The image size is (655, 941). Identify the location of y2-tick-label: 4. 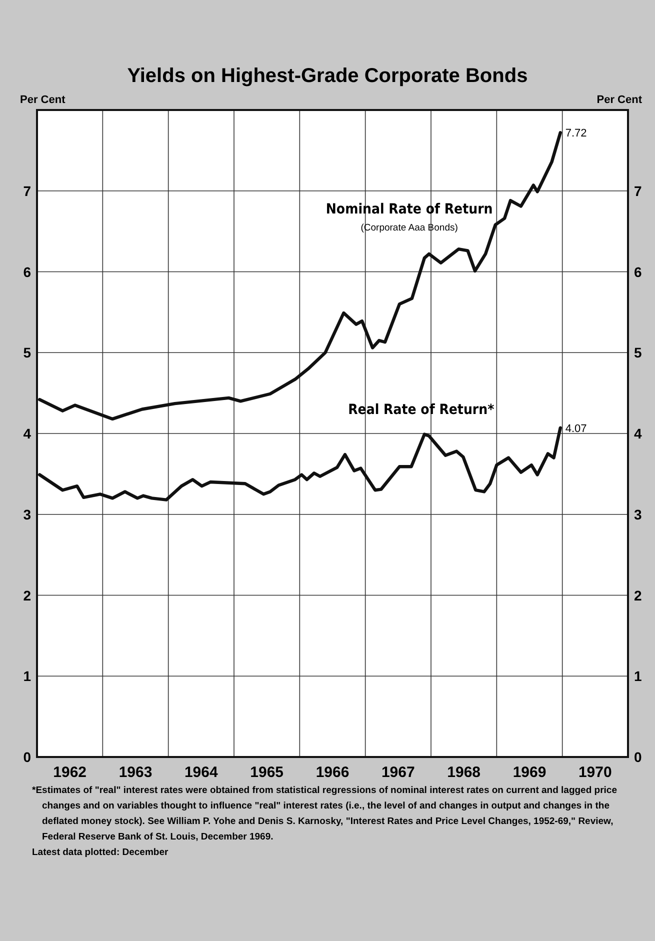
(638, 434).